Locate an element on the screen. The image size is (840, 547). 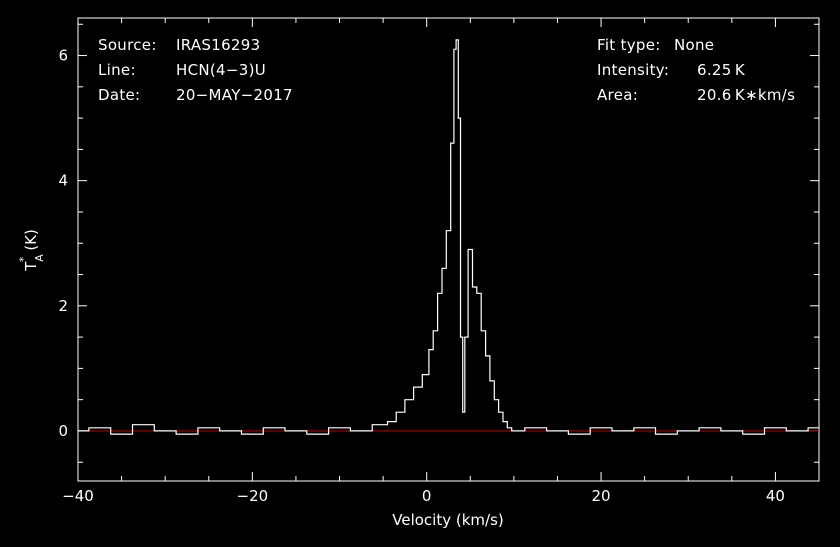
y-tick-label: 4 is located at coordinates (63, 181).